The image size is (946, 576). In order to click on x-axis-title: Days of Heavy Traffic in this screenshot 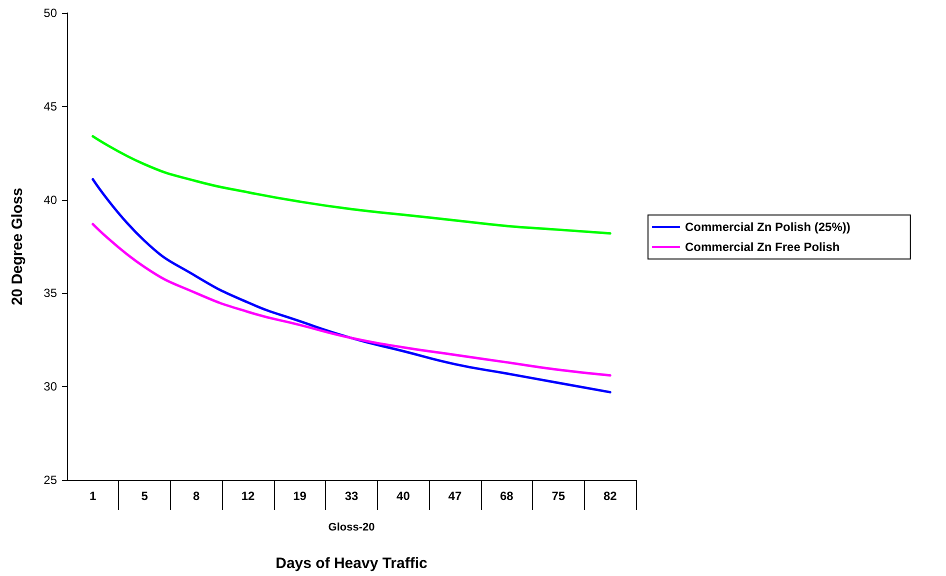, I will do `click(352, 563)`.